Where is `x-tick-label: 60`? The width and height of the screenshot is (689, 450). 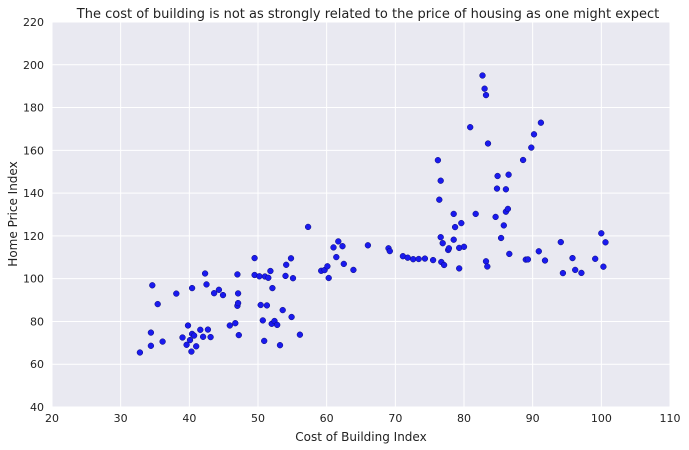 x-tick-label: 60 is located at coordinates (327, 418).